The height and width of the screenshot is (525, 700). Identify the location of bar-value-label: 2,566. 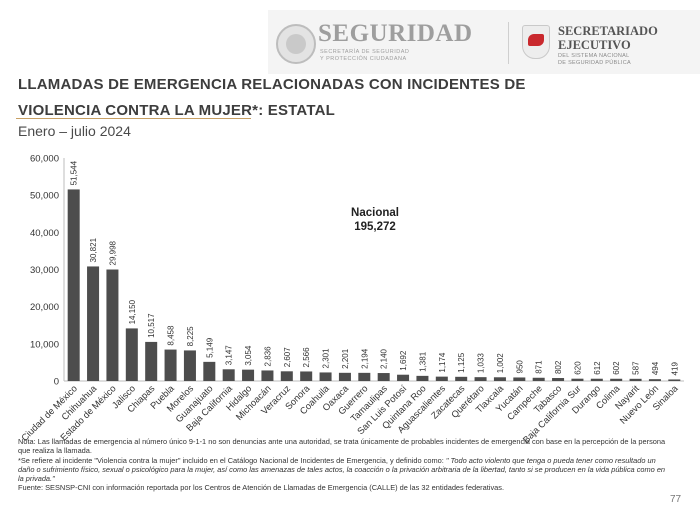
(306, 357).